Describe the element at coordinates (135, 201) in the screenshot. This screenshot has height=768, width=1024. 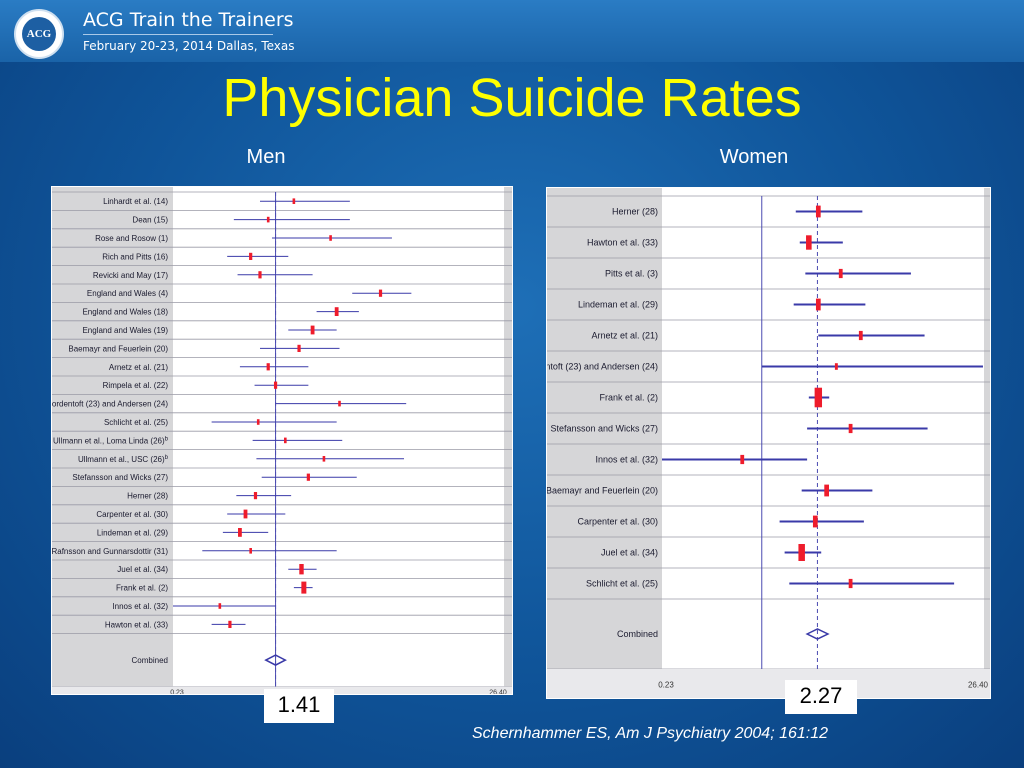
I see `study-label: Linhardt et al. (14)` at that location.